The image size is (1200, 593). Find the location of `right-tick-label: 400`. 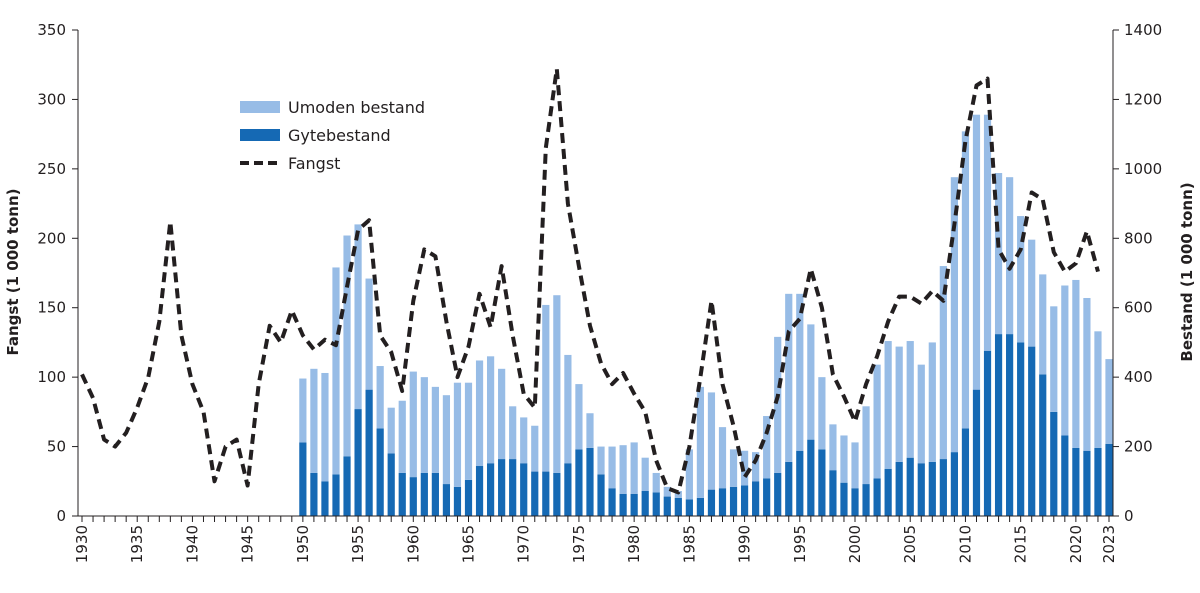

right-tick-label: 400 is located at coordinates (1138, 377).